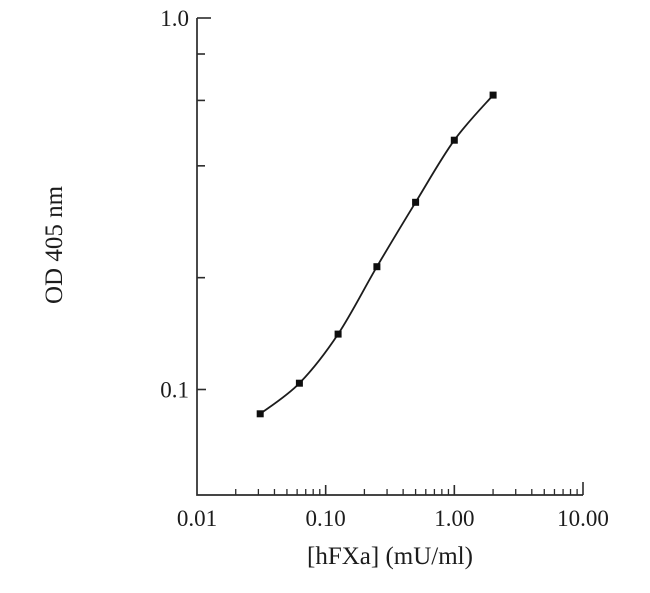 The width and height of the screenshot is (650, 593). Describe the element at coordinates (197, 518) in the screenshot. I see `x-tick-label: 0.01` at that location.